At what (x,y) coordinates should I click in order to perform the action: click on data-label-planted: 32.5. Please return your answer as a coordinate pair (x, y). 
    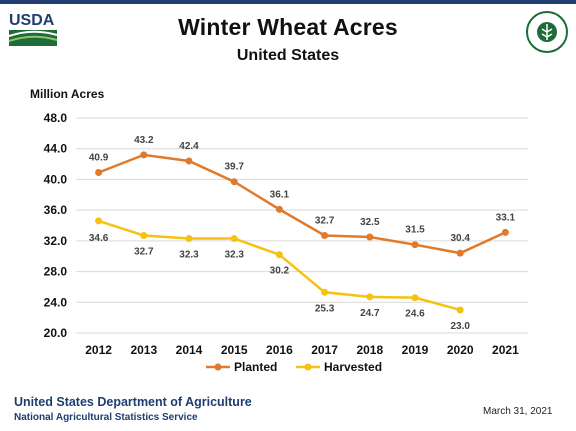
    Looking at the image, I should click on (370, 222).